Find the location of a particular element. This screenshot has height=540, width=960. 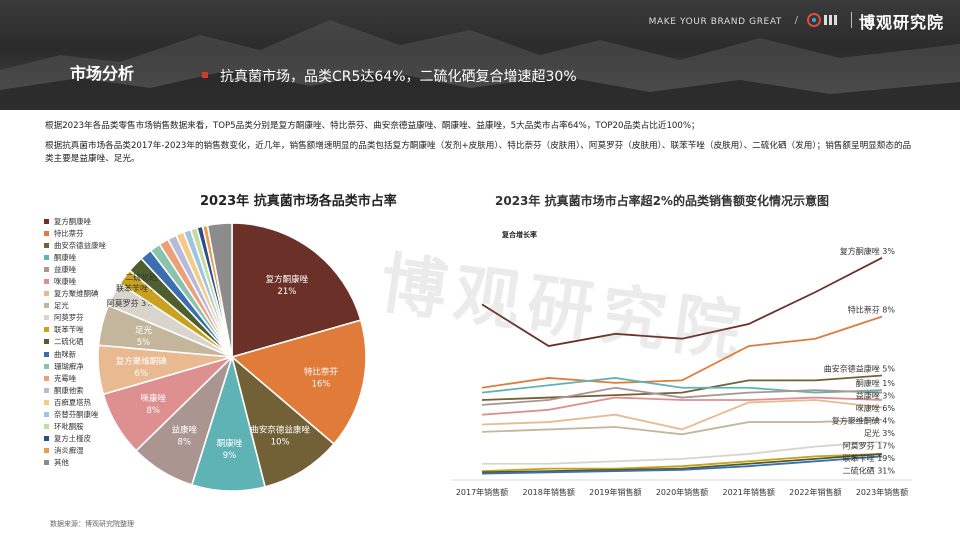

legend-item: 足光 is located at coordinates (75, 306).